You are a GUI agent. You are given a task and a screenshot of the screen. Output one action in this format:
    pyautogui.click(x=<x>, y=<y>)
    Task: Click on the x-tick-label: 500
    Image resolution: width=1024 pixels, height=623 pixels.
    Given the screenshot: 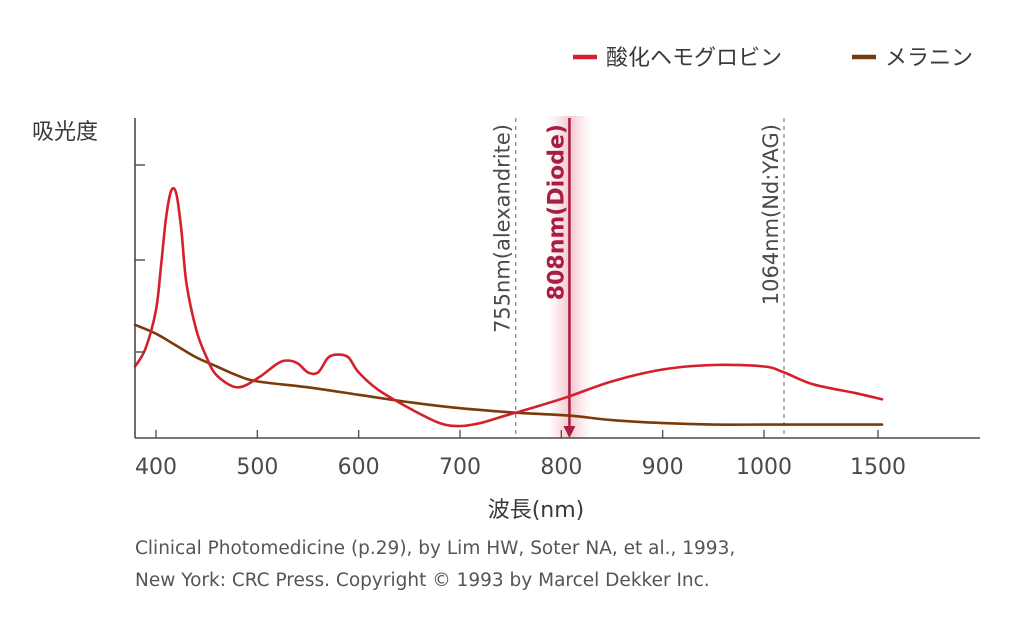 What is the action you would take?
    pyautogui.click(x=257, y=467)
    